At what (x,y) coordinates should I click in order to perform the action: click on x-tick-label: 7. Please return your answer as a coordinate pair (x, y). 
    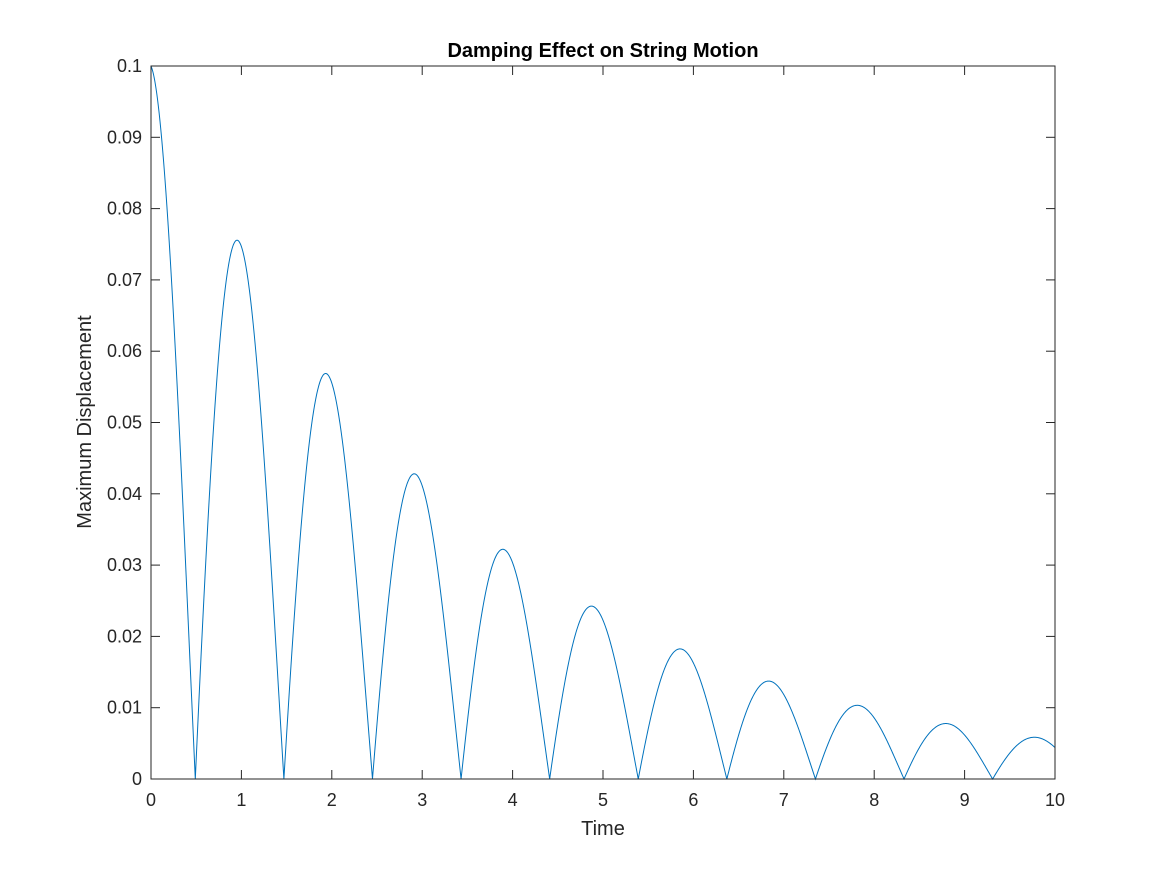
    Looking at the image, I should click on (784, 800).